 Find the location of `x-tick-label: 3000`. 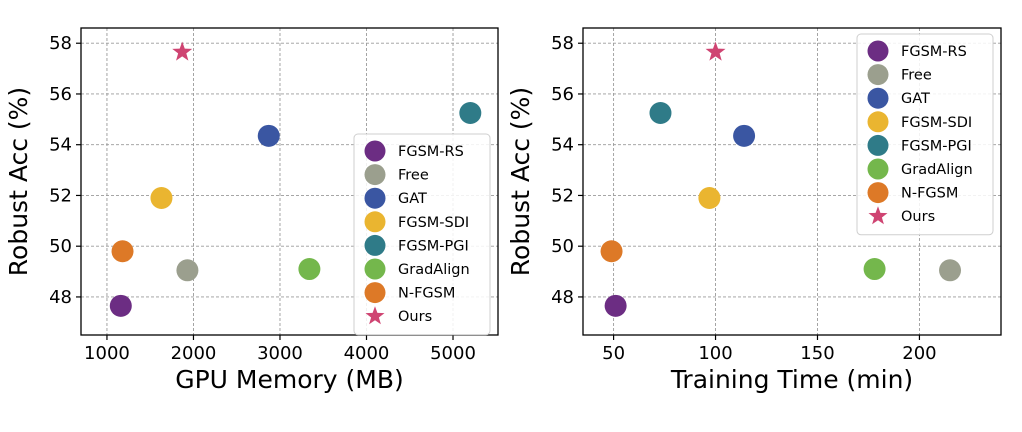

x-tick-label: 3000 is located at coordinates (280, 353).